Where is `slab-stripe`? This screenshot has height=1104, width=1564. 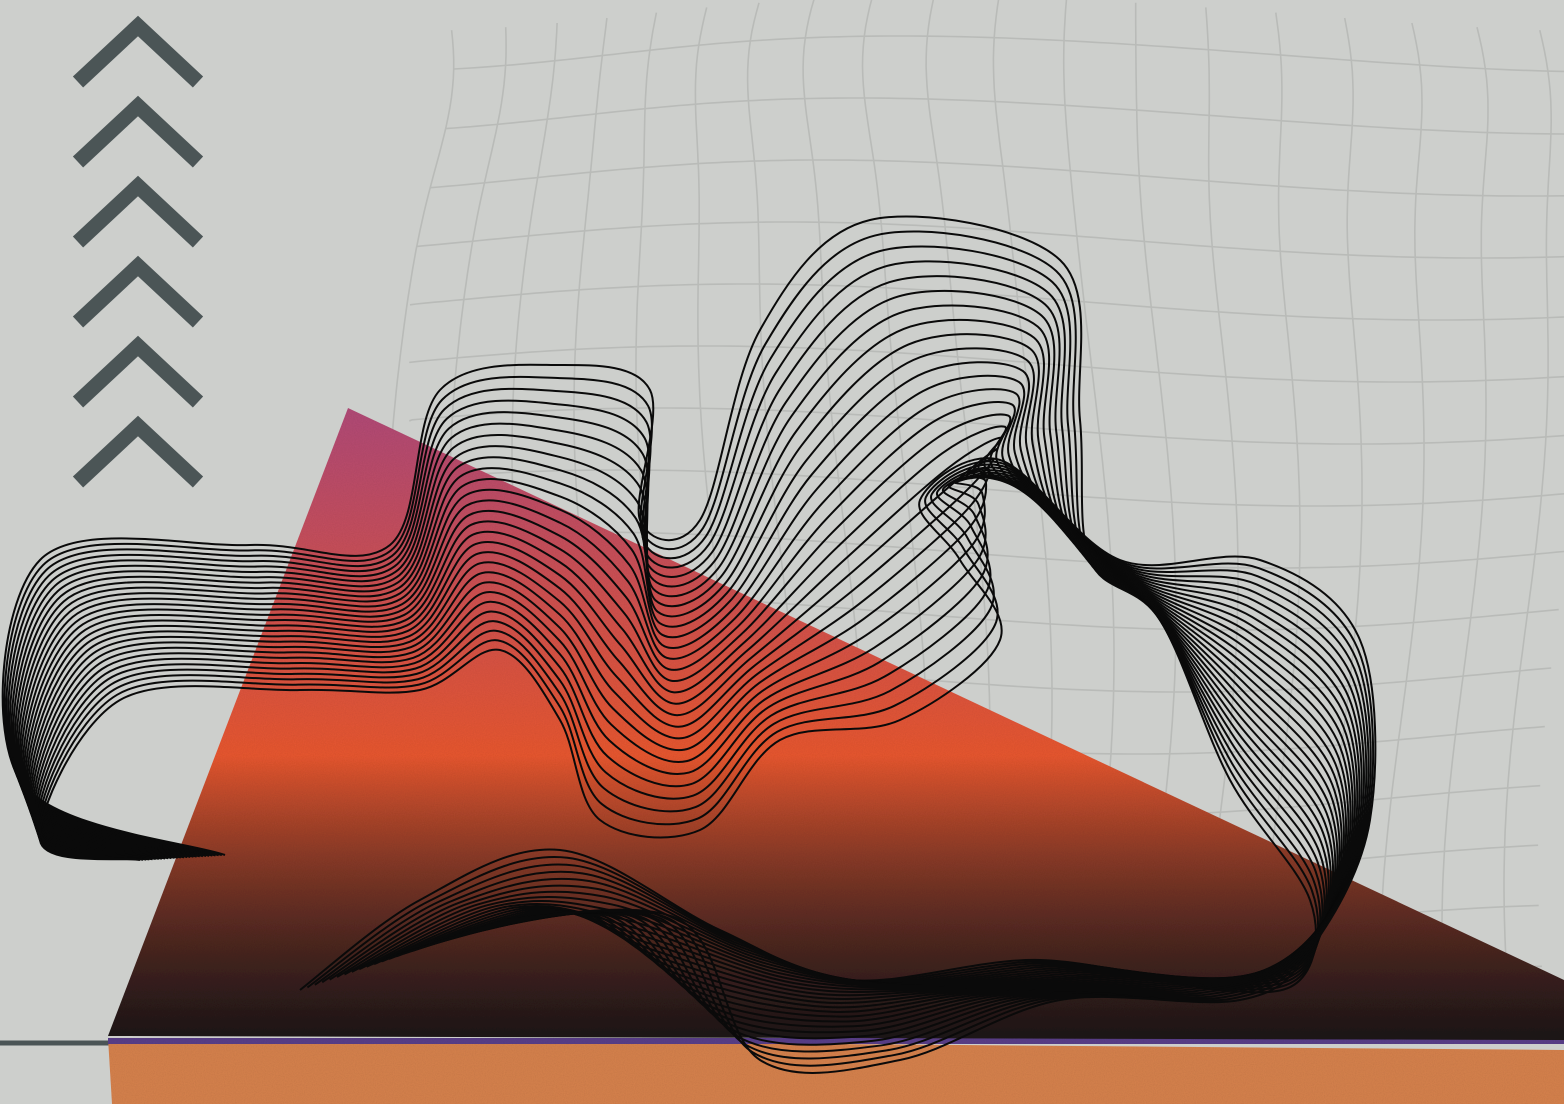 slab-stripe is located at coordinates (836, 1041).